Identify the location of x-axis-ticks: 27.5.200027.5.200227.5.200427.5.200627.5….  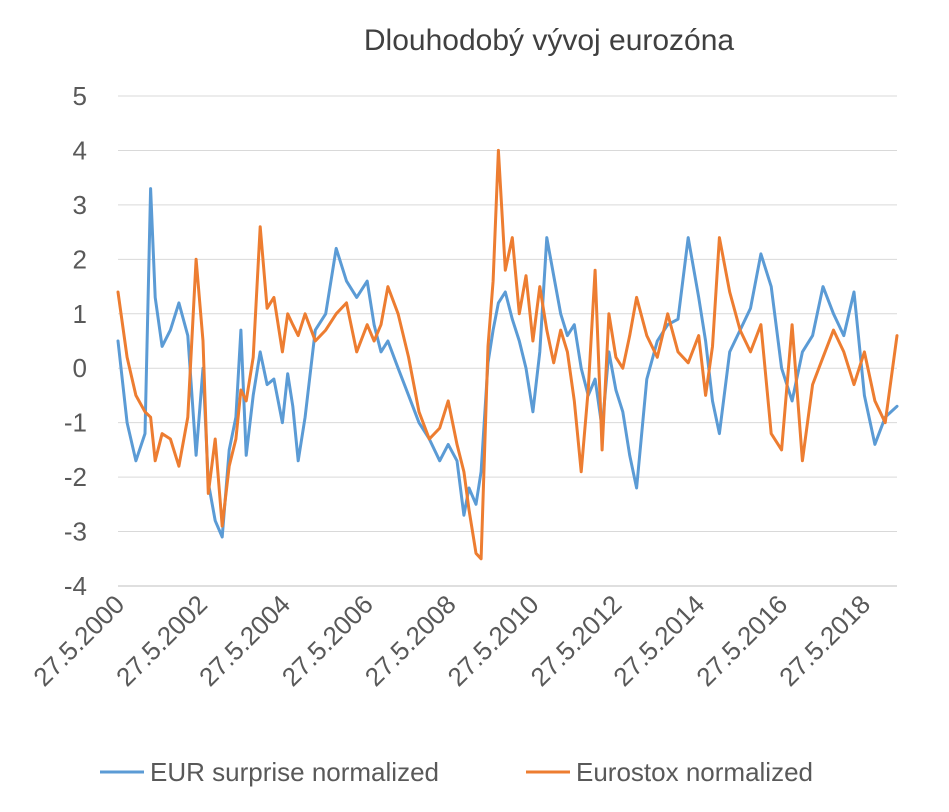
(451, 640).